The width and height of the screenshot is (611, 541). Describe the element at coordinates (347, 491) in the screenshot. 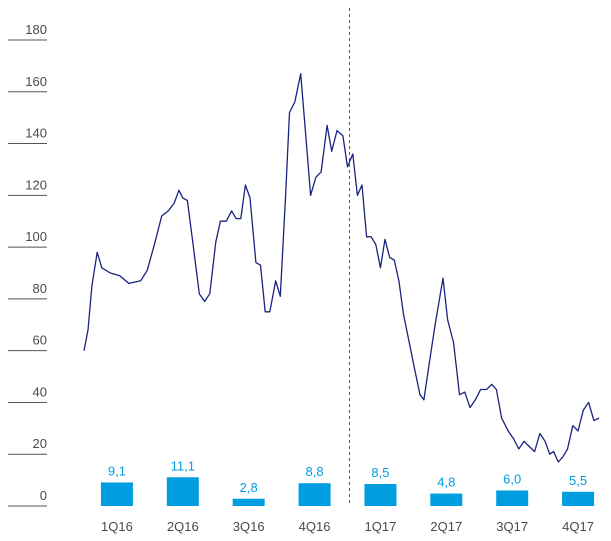

I see `bar-series` at that location.